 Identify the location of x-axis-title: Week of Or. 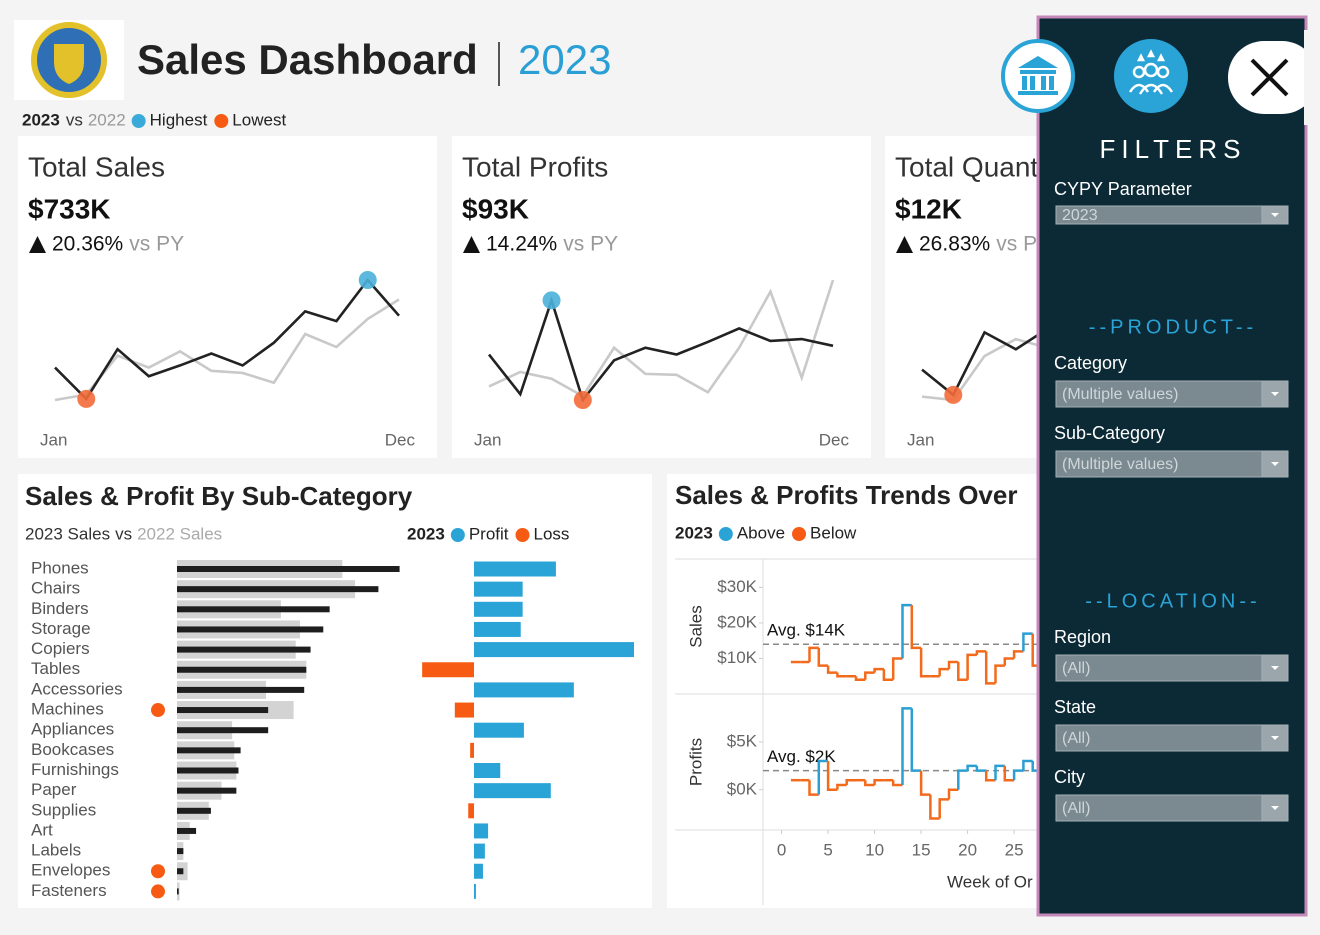
(990, 881).